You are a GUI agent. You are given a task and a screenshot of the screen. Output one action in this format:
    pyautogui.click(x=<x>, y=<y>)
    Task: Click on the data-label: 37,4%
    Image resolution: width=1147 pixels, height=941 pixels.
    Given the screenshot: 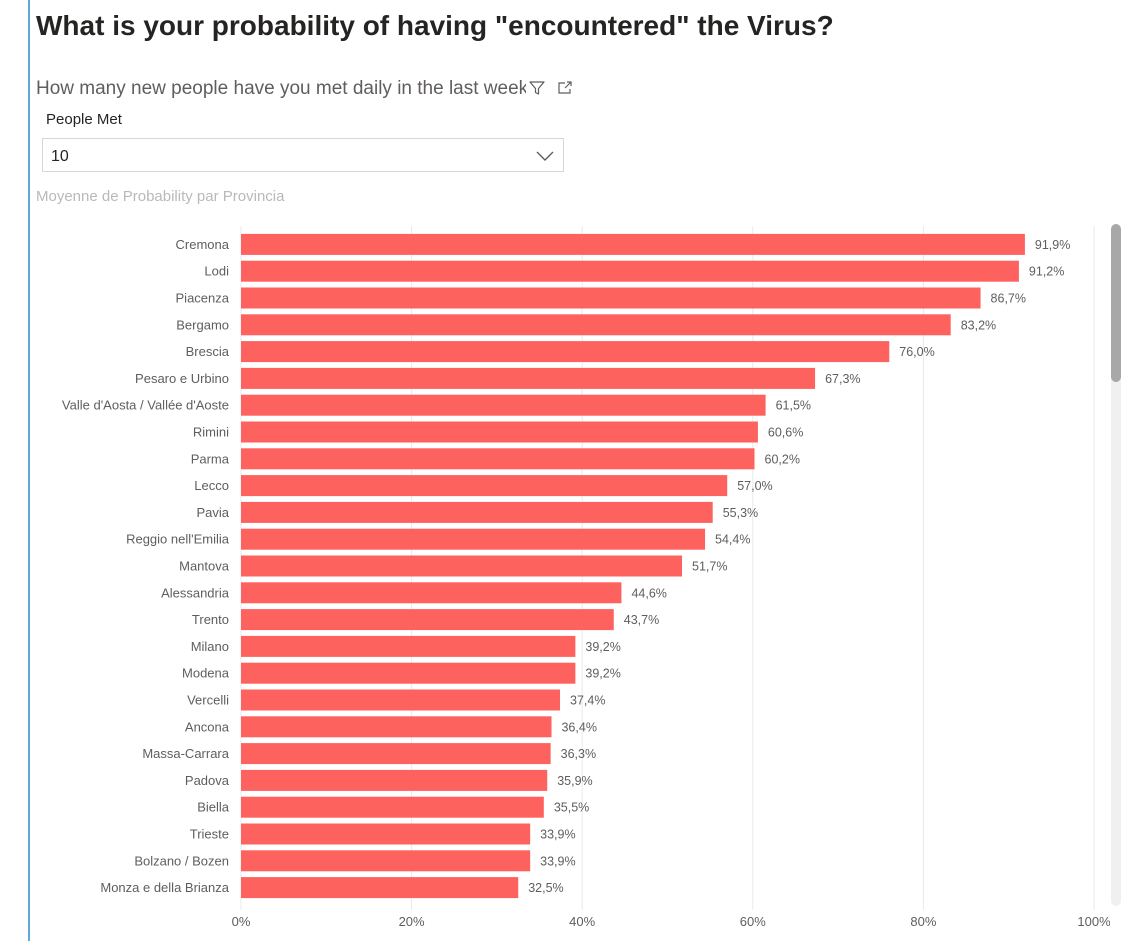 What is the action you would take?
    pyautogui.click(x=587, y=701)
    